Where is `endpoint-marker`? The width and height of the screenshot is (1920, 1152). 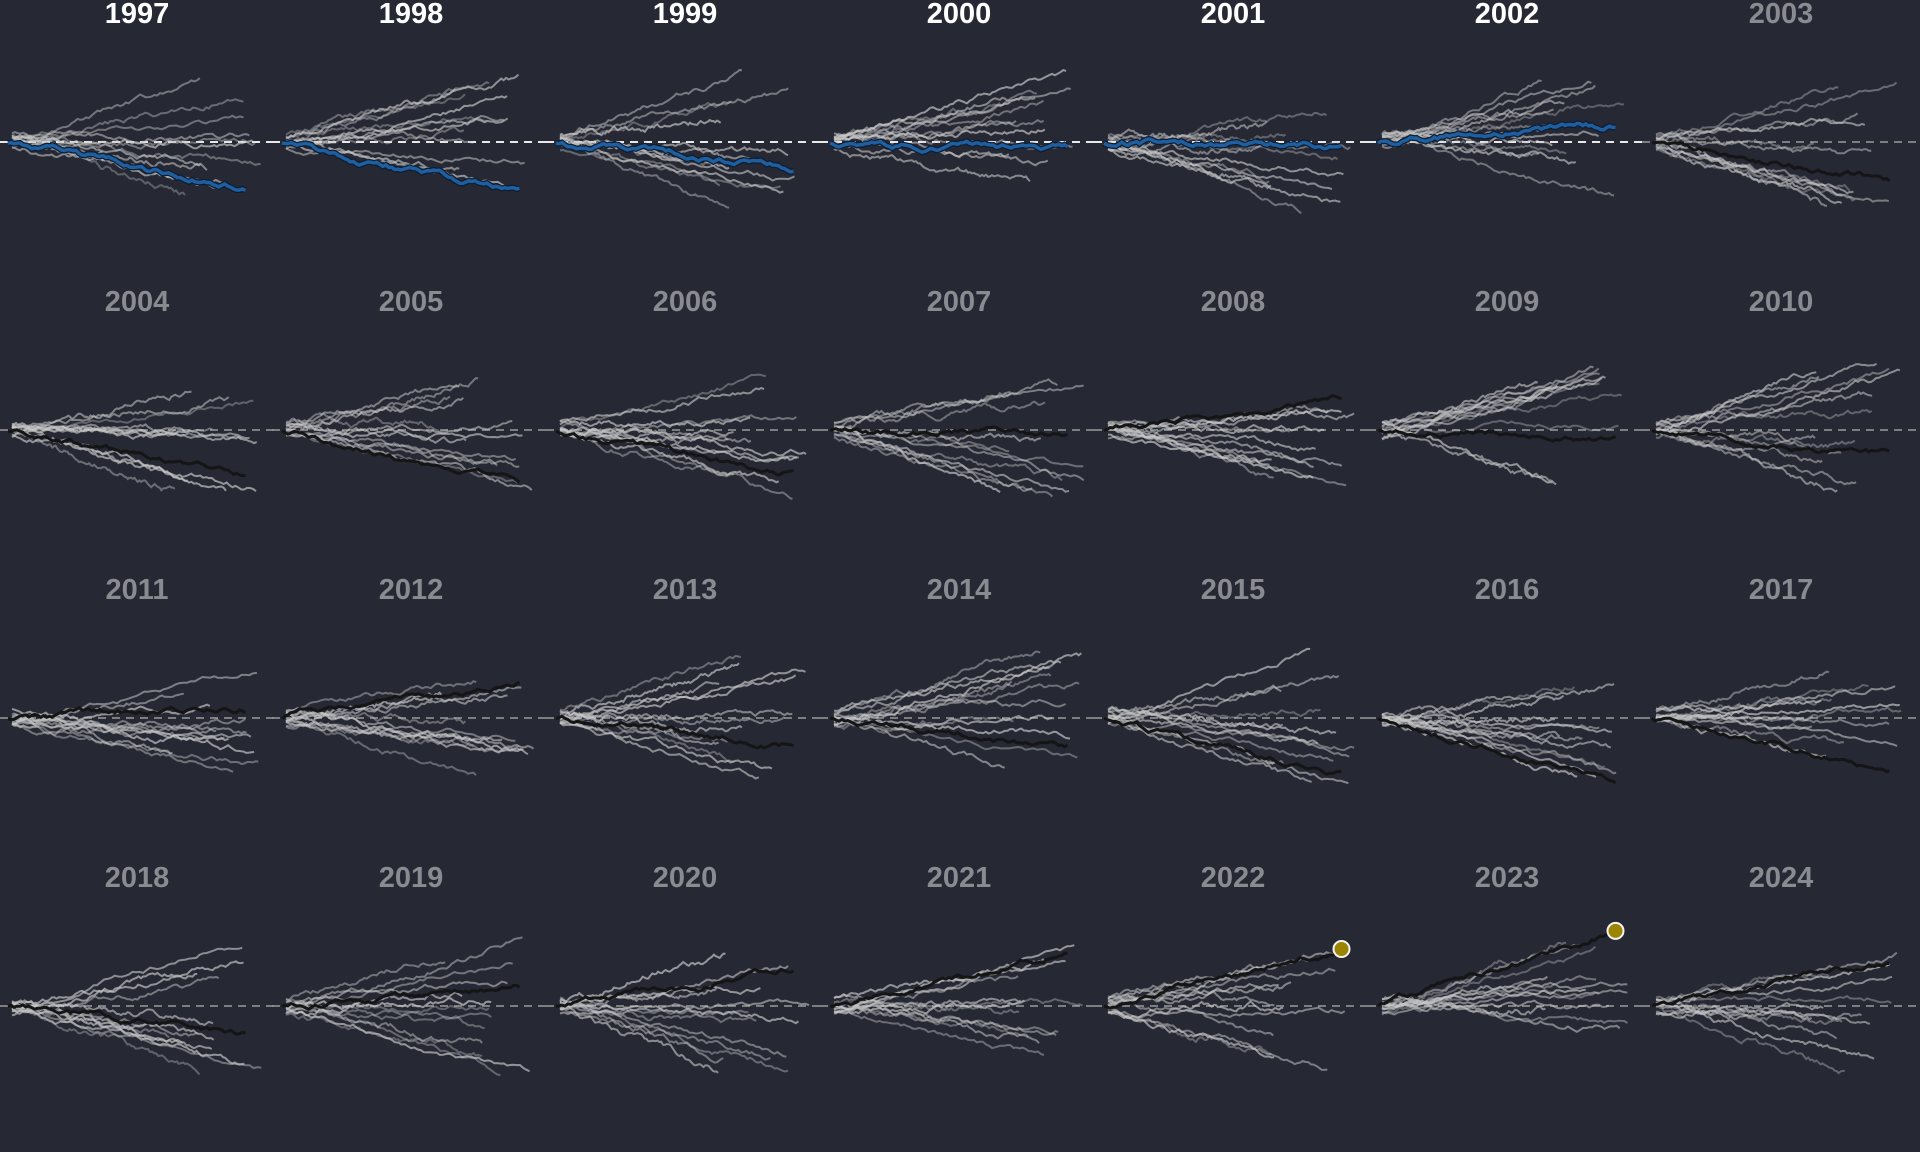 endpoint-marker is located at coordinates (1341, 949).